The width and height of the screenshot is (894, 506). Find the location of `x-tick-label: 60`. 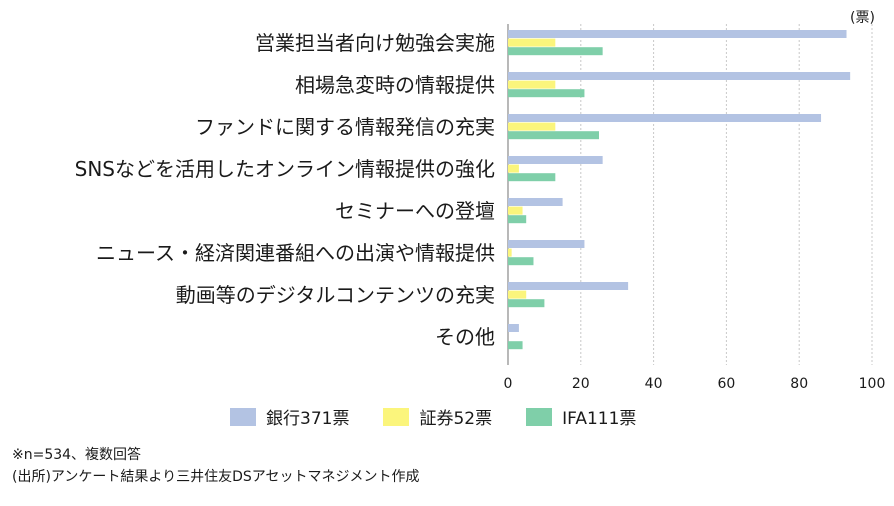

x-tick-label: 60 is located at coordinates (726, 384).